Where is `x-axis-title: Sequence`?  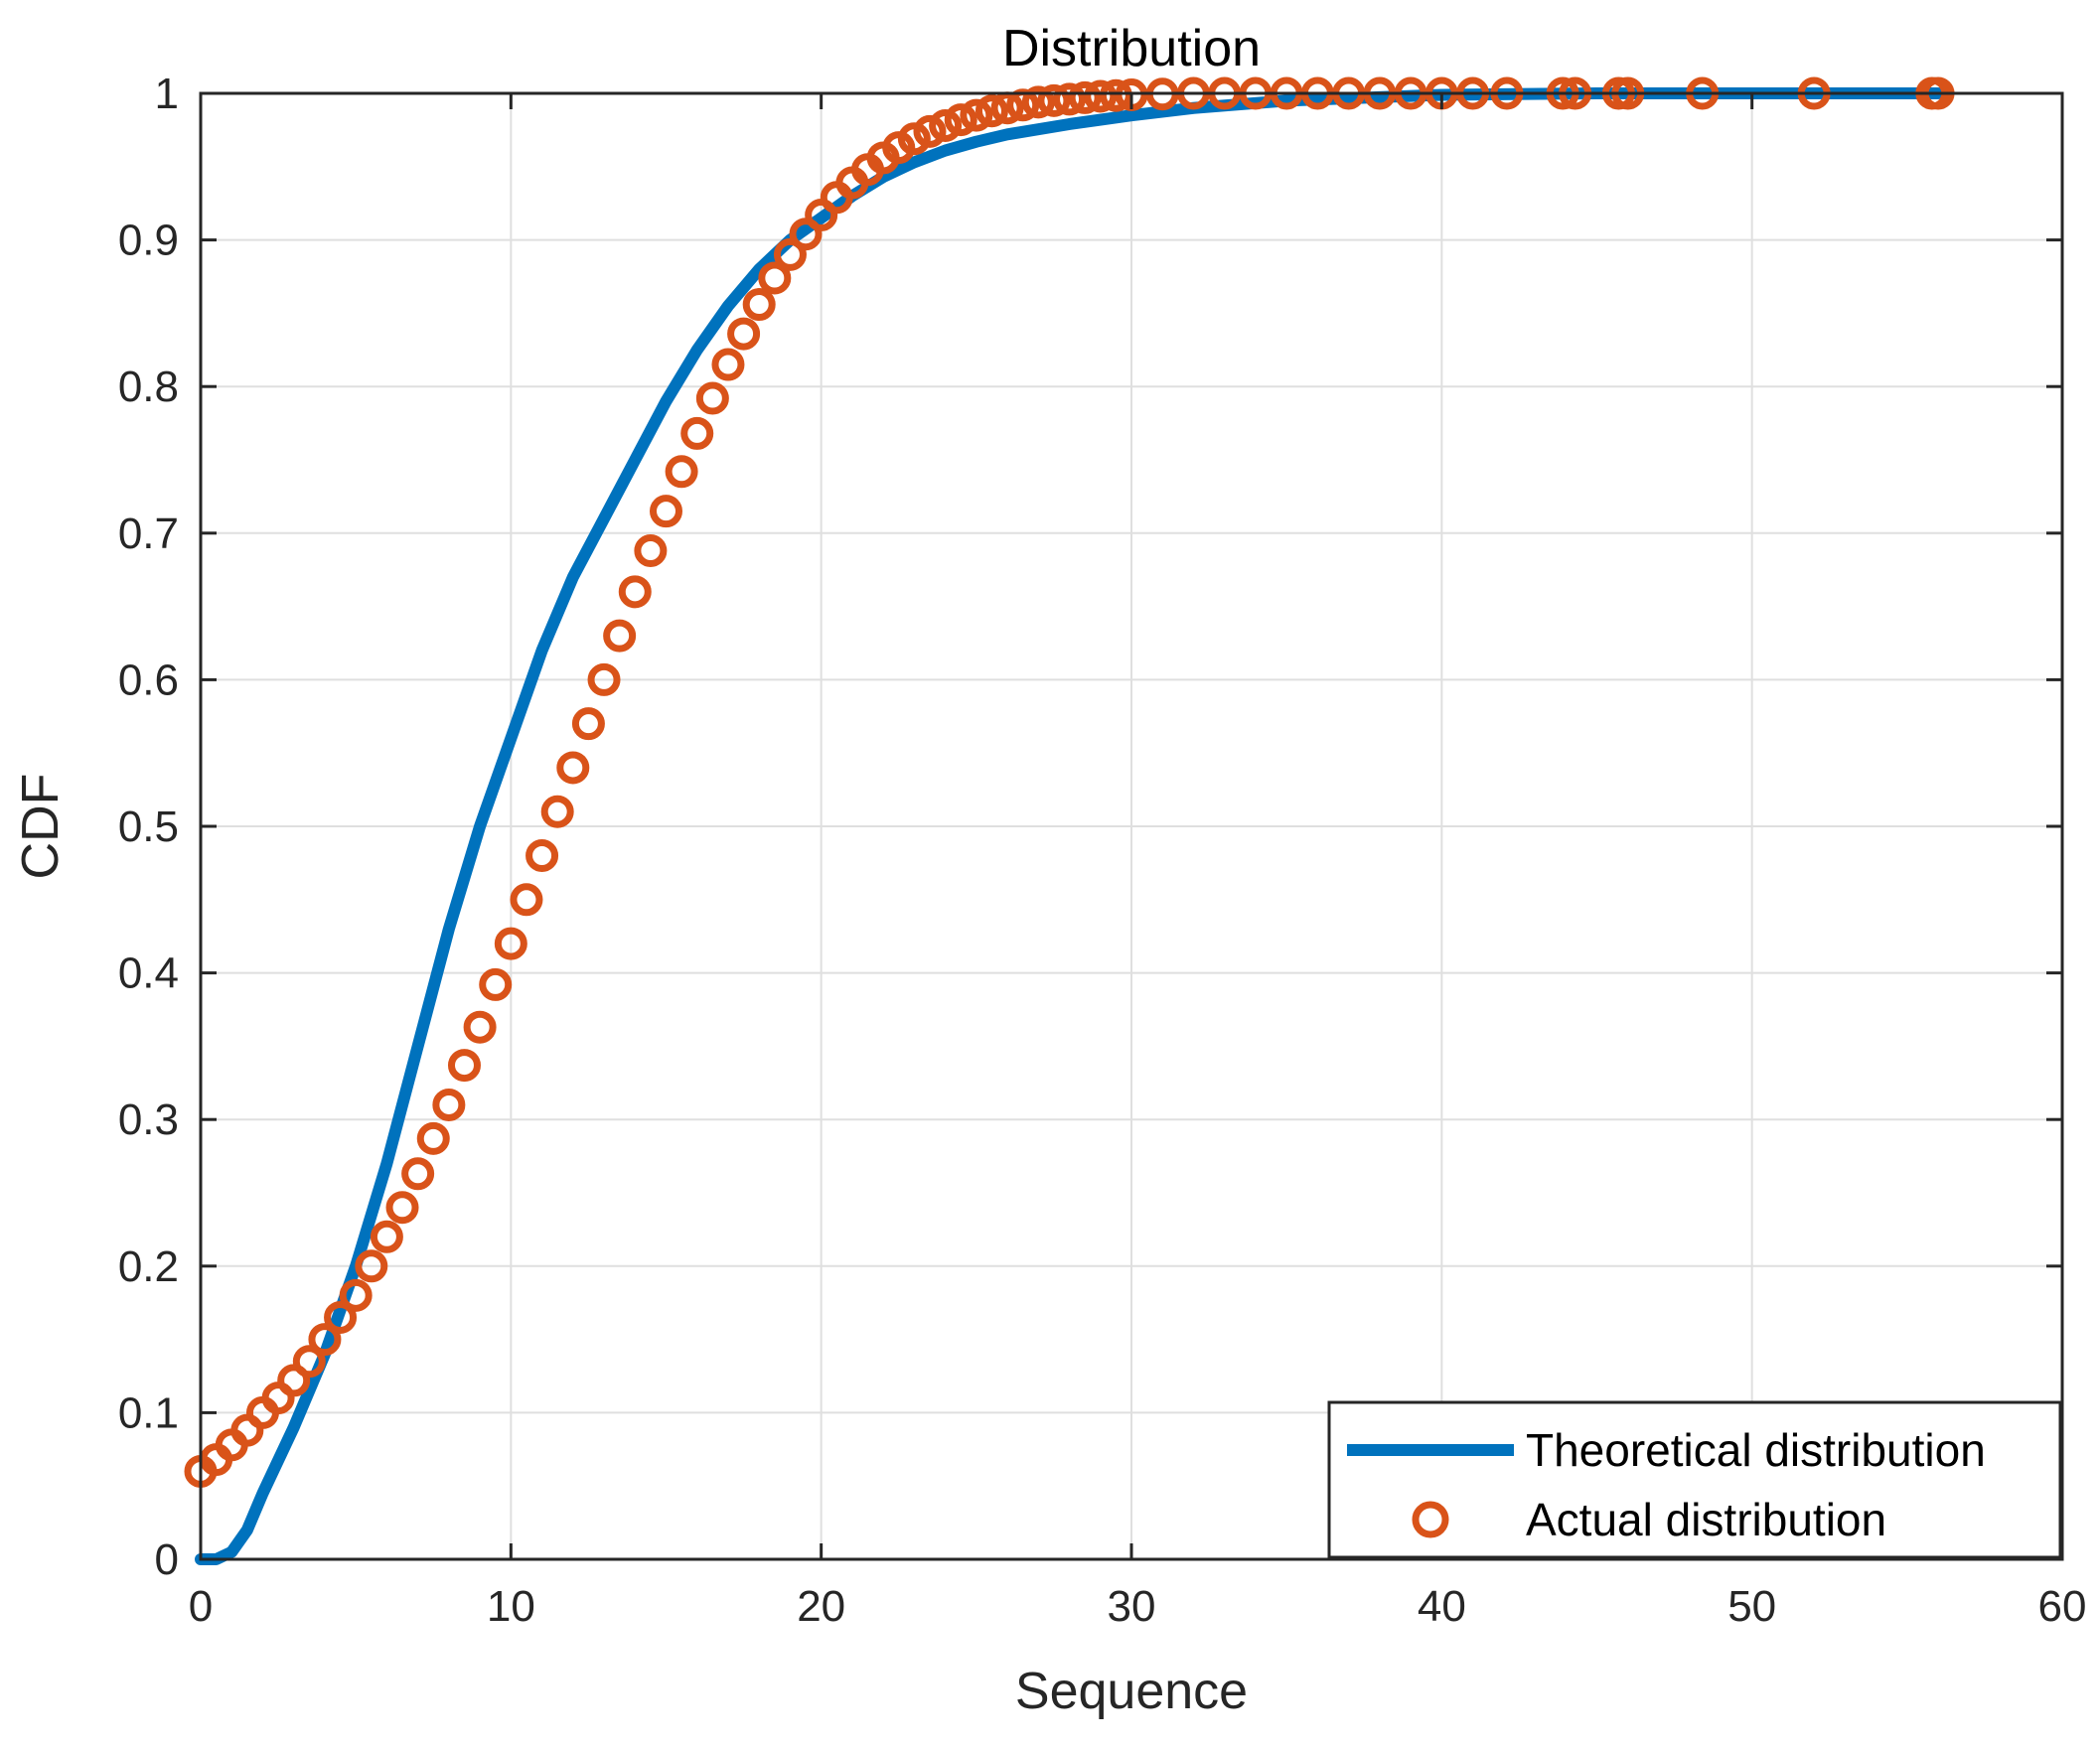 x-axis-title: Sequence is located at coordinates (1131, 1691).